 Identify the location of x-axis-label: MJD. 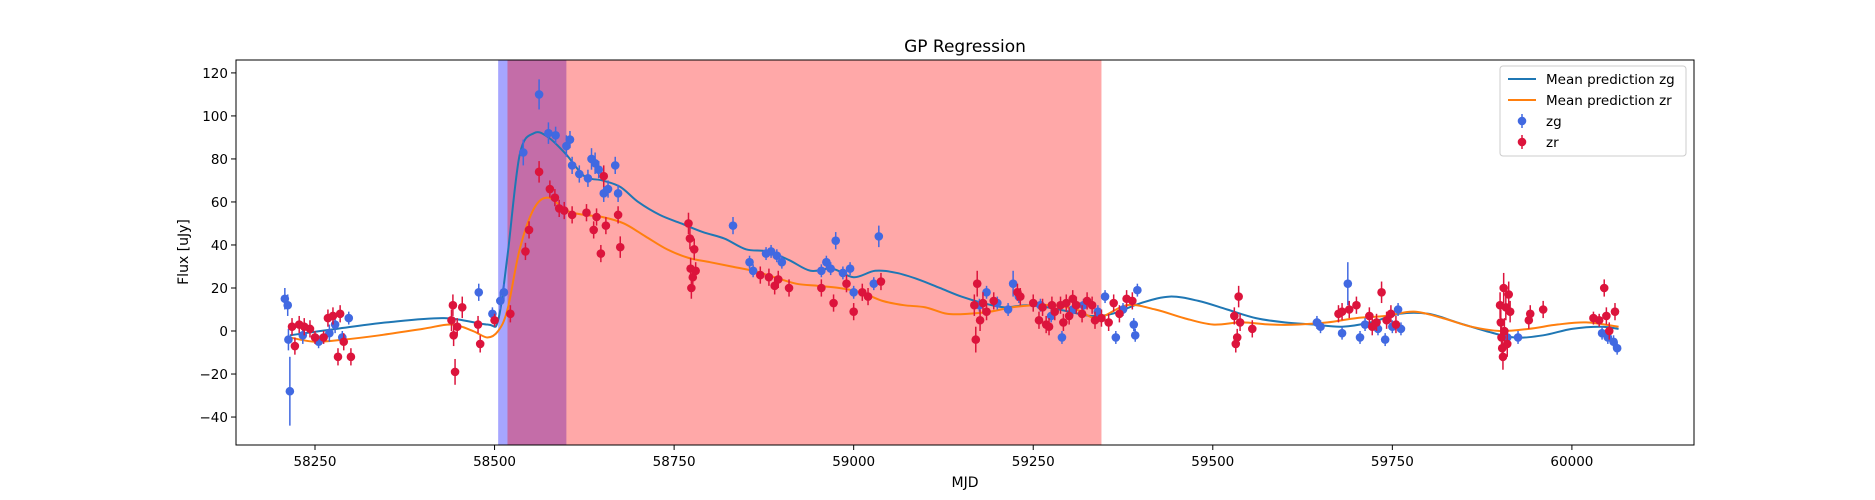
(965, 483).